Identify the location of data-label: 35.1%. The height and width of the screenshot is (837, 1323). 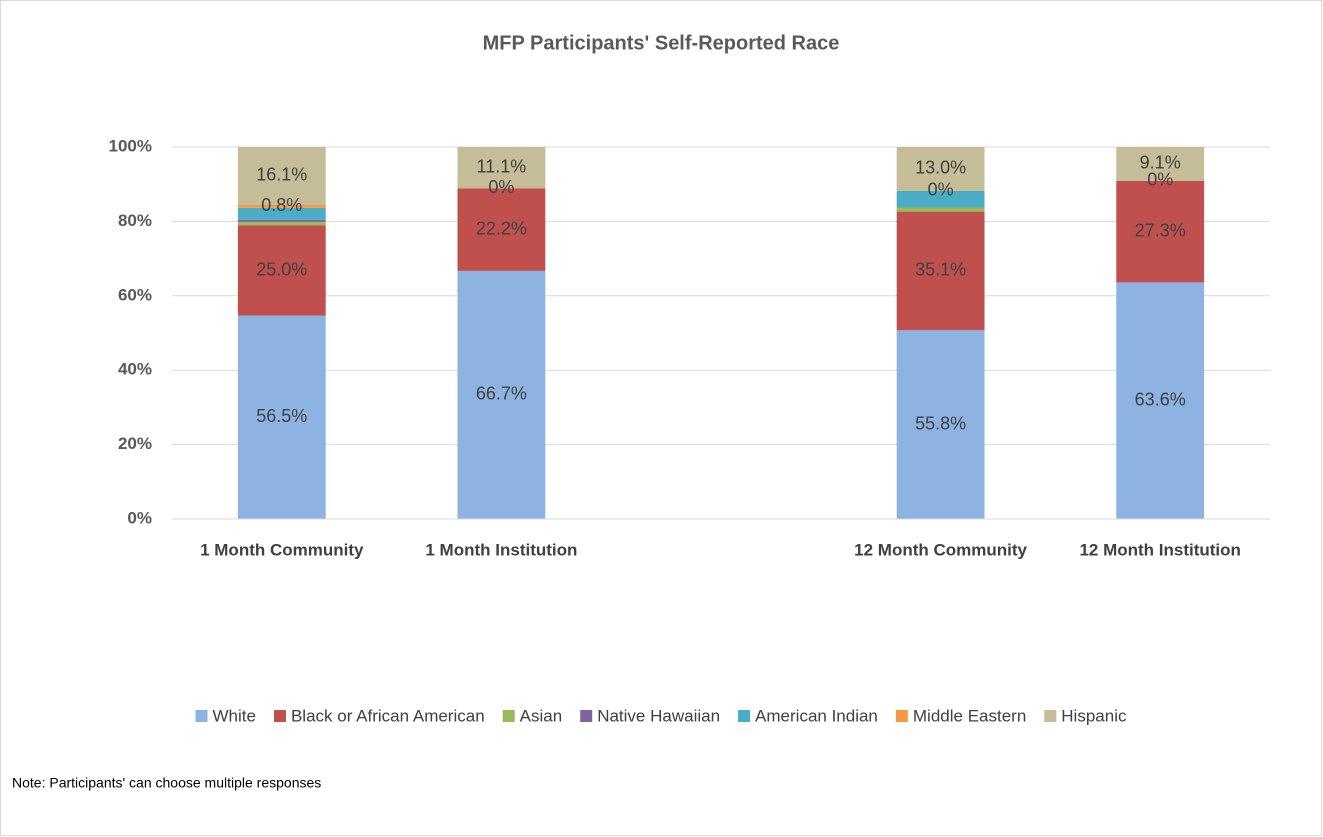
(940, 270).